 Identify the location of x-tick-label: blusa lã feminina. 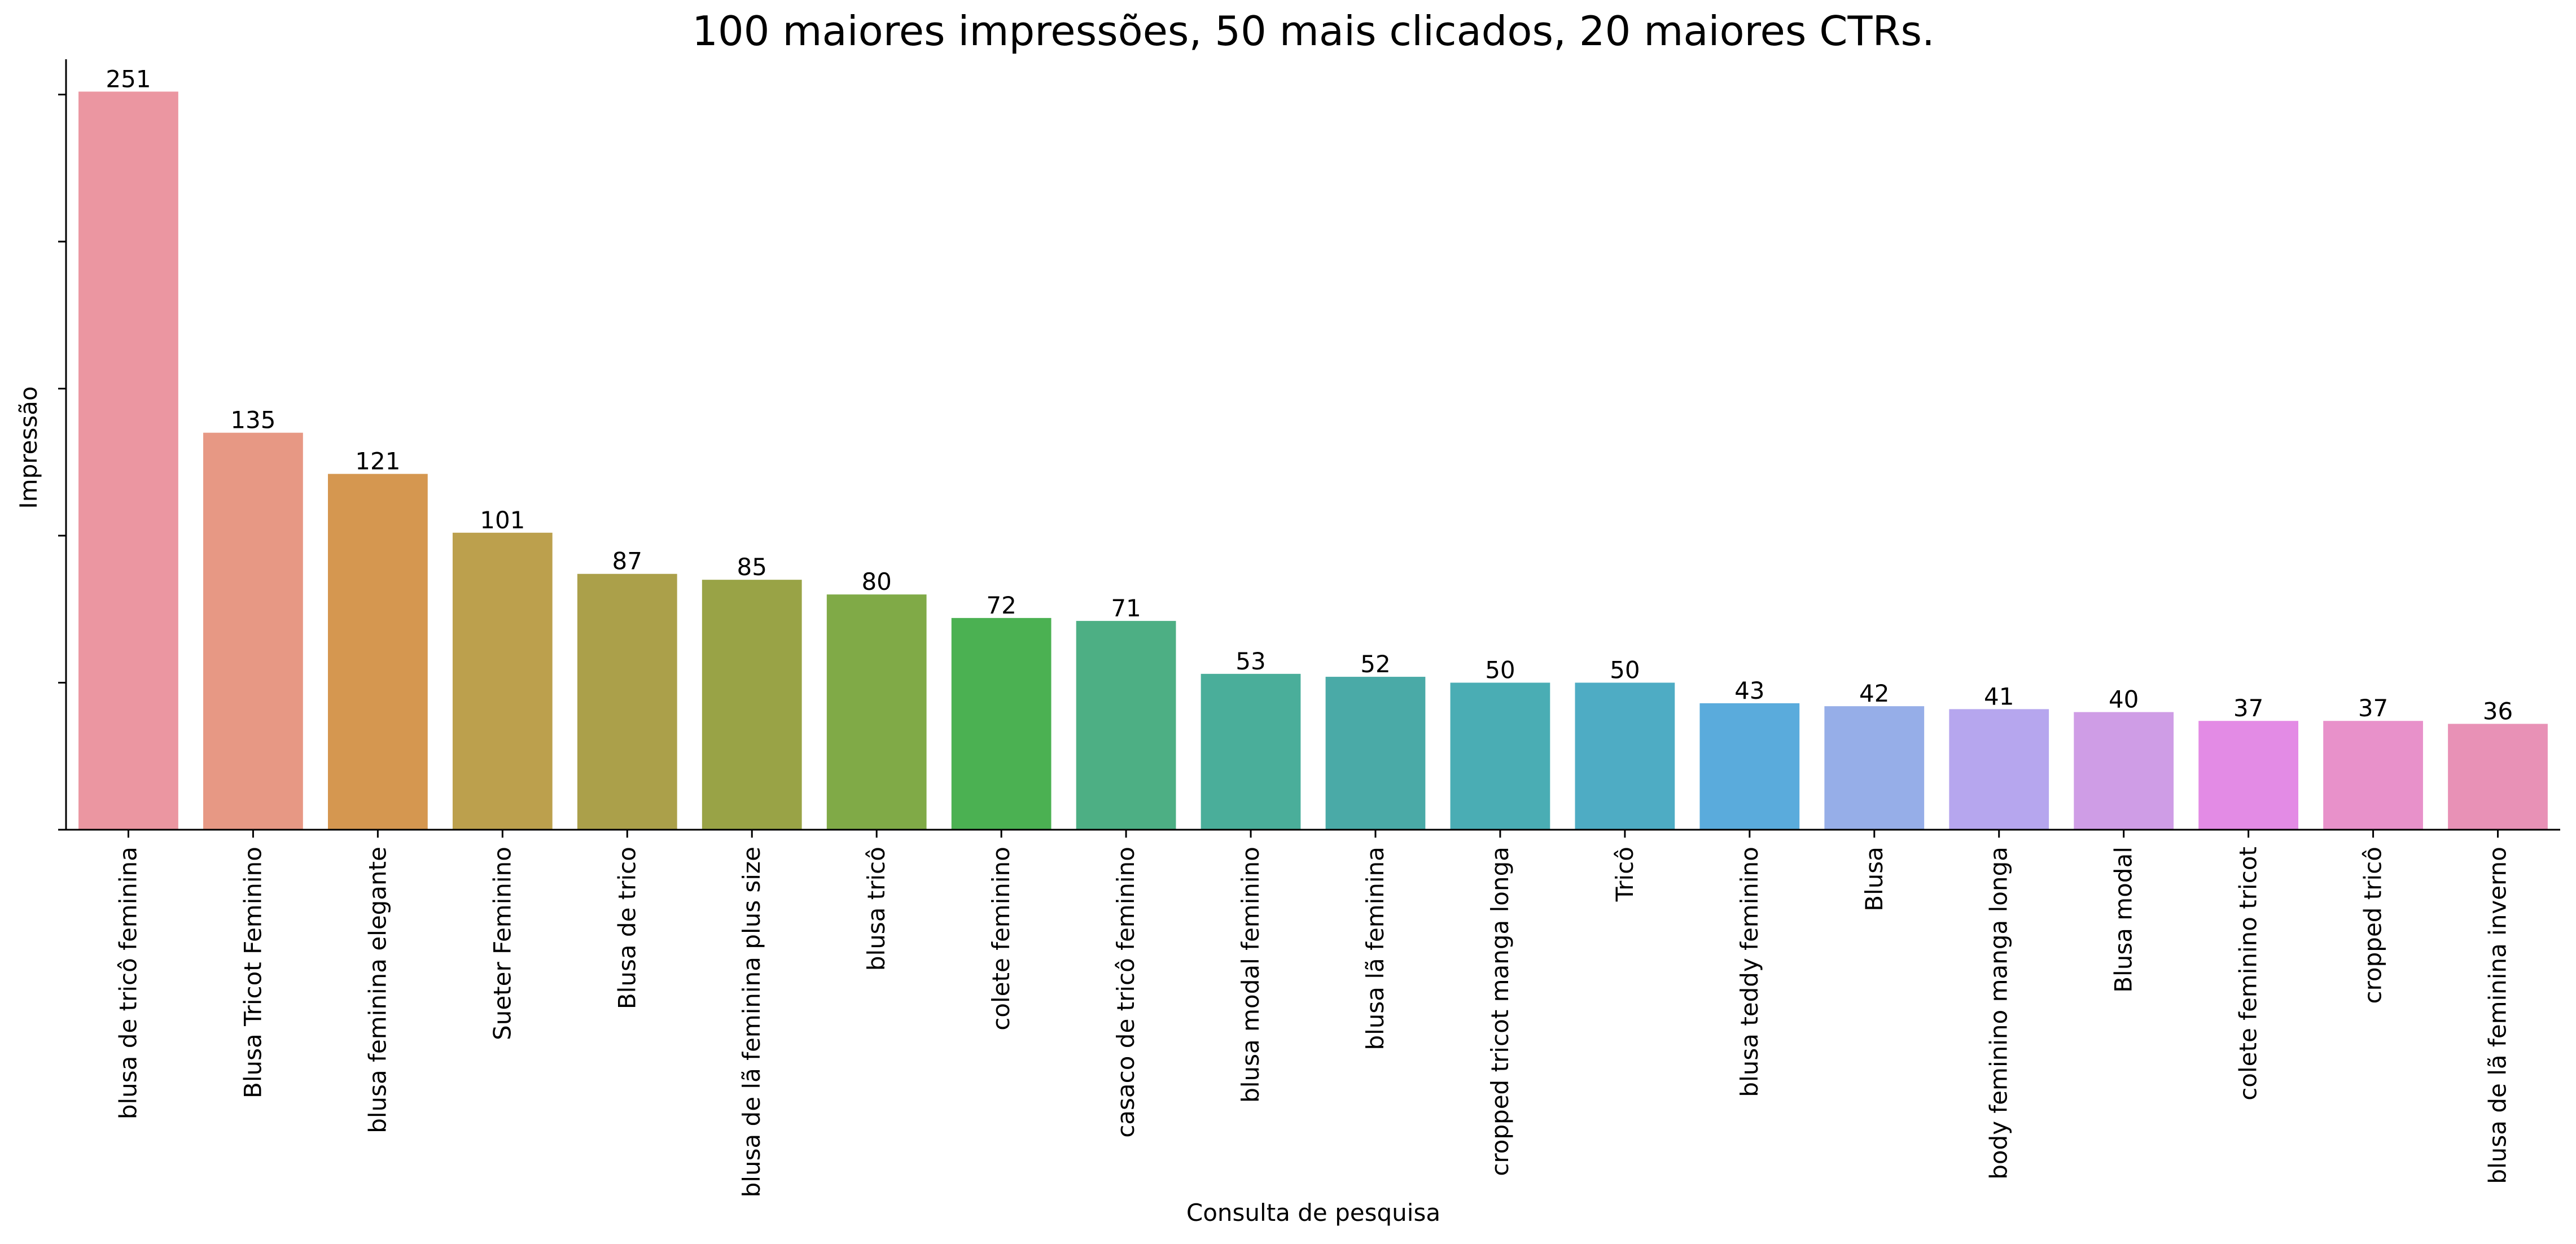
(1375, 948).